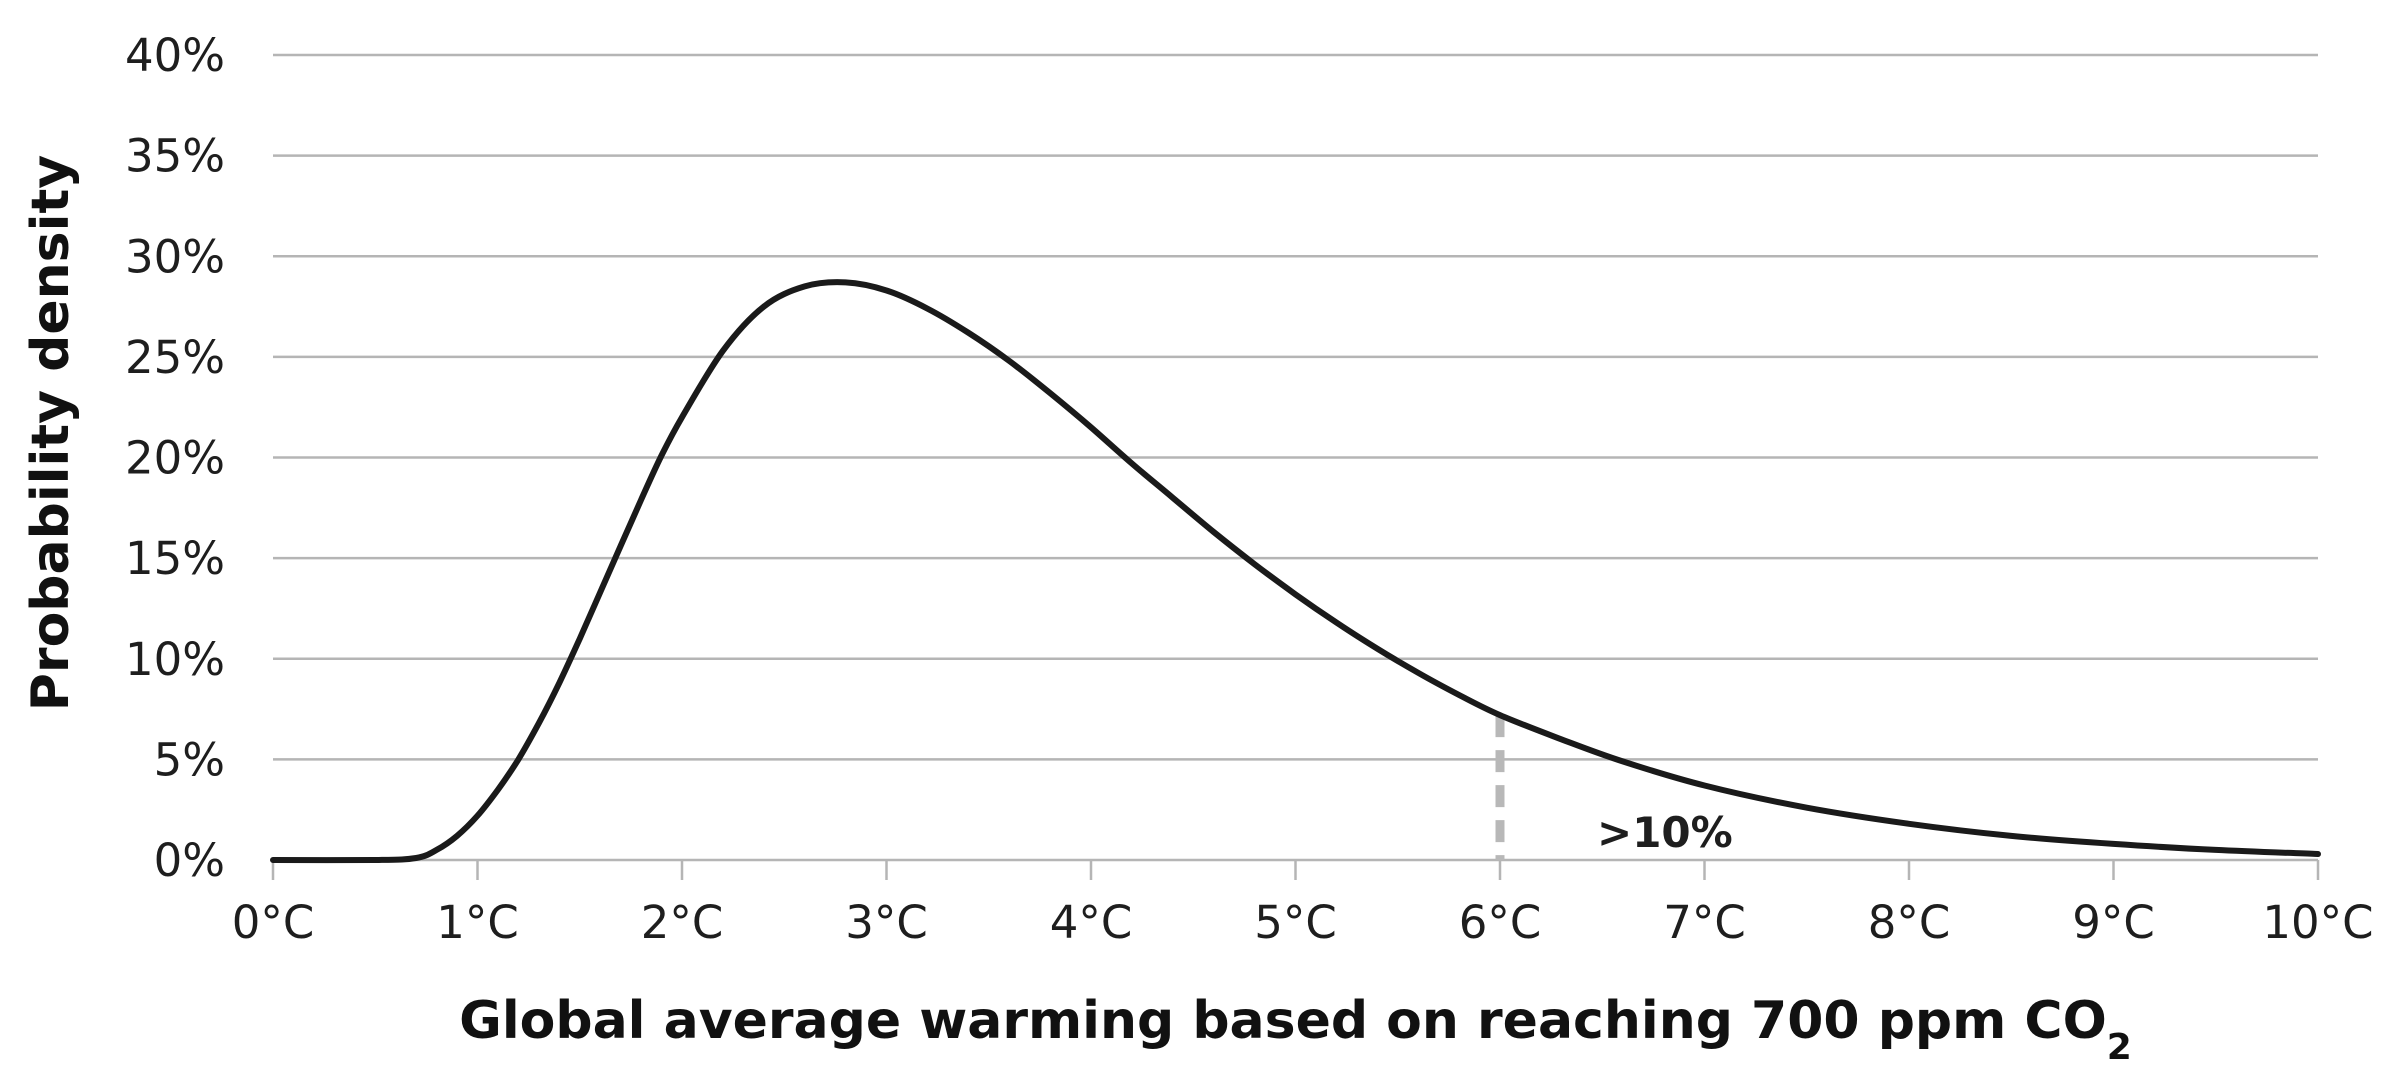 The height and width of the screenshot is (1072, 2394). I want to click on x-tick-label-10: 10°C, so click(2317, 922).